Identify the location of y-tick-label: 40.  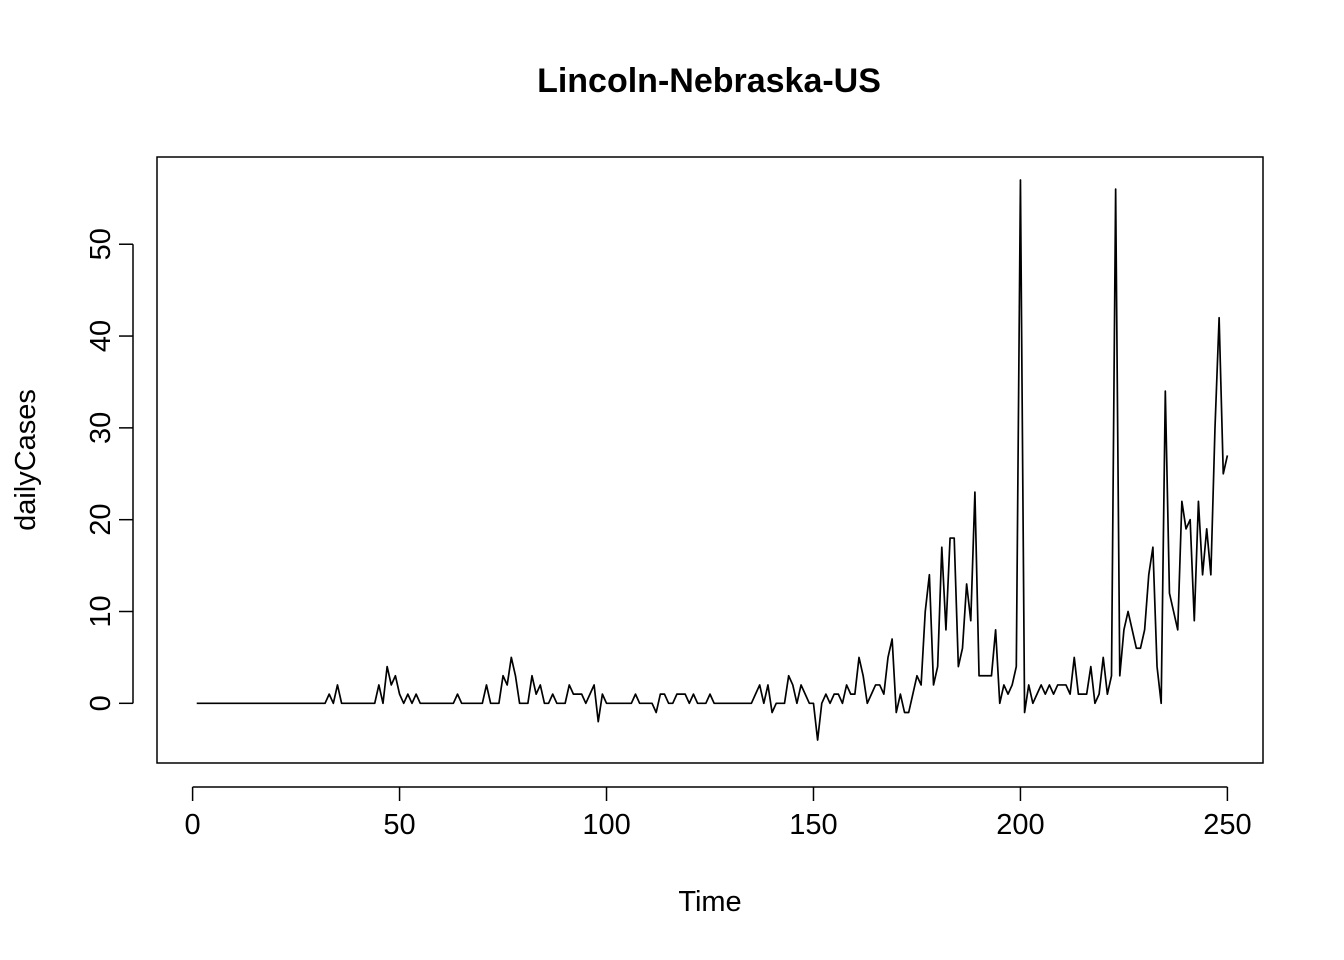
(101, 336).